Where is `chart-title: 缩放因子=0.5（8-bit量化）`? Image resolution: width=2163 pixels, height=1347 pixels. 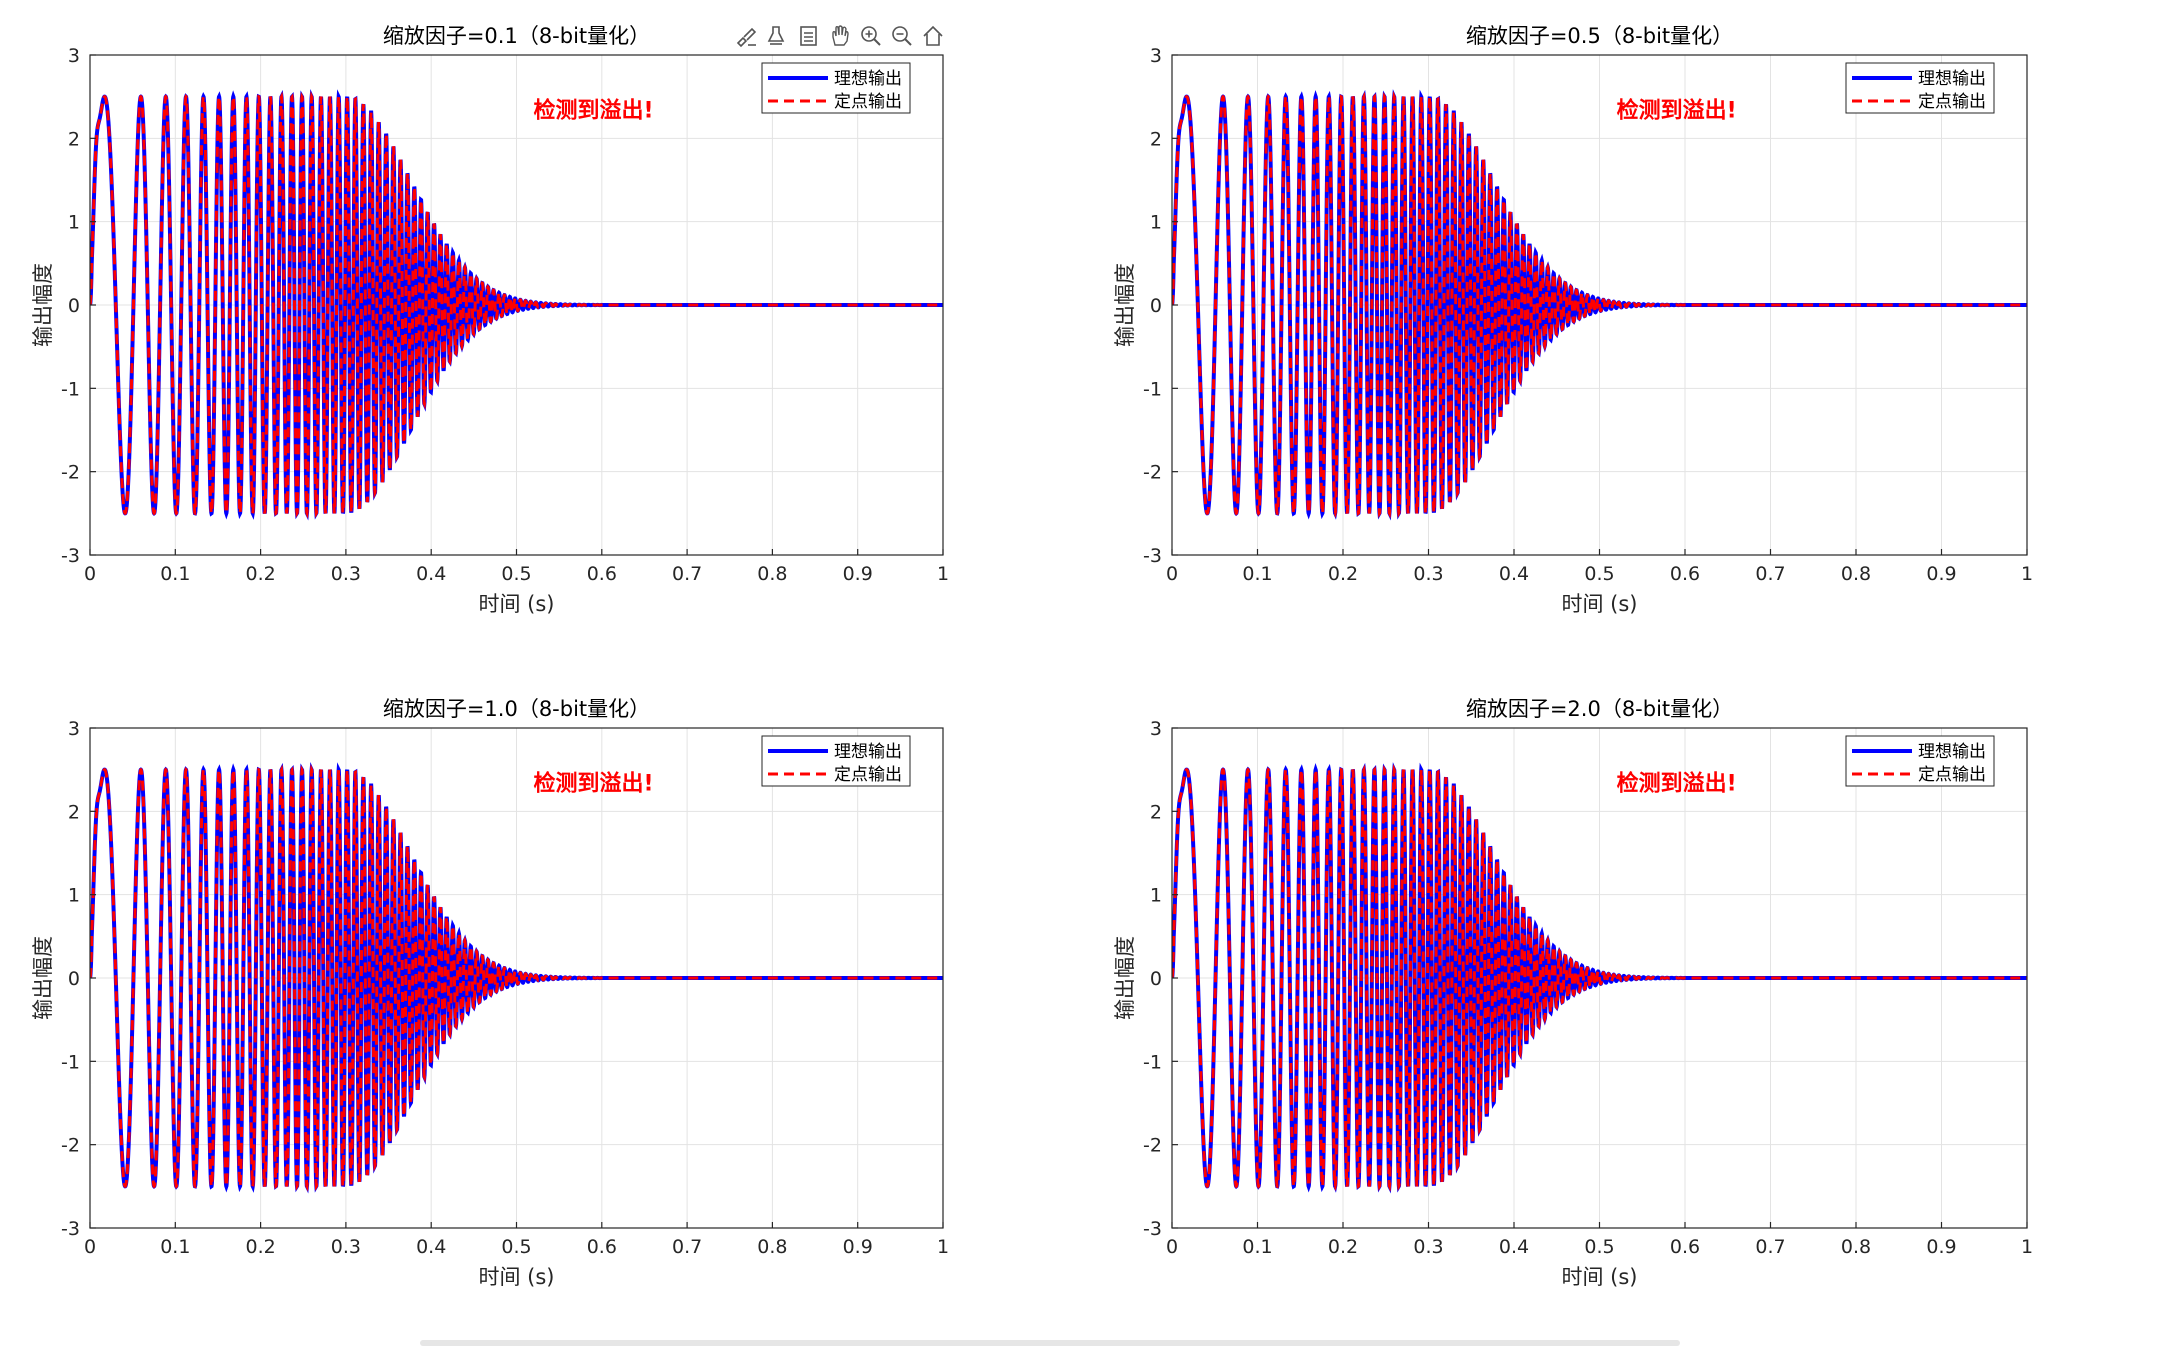
chart-title: 缩放因子=0.5（8-bit量化） is located at coordinates (1599, 36).